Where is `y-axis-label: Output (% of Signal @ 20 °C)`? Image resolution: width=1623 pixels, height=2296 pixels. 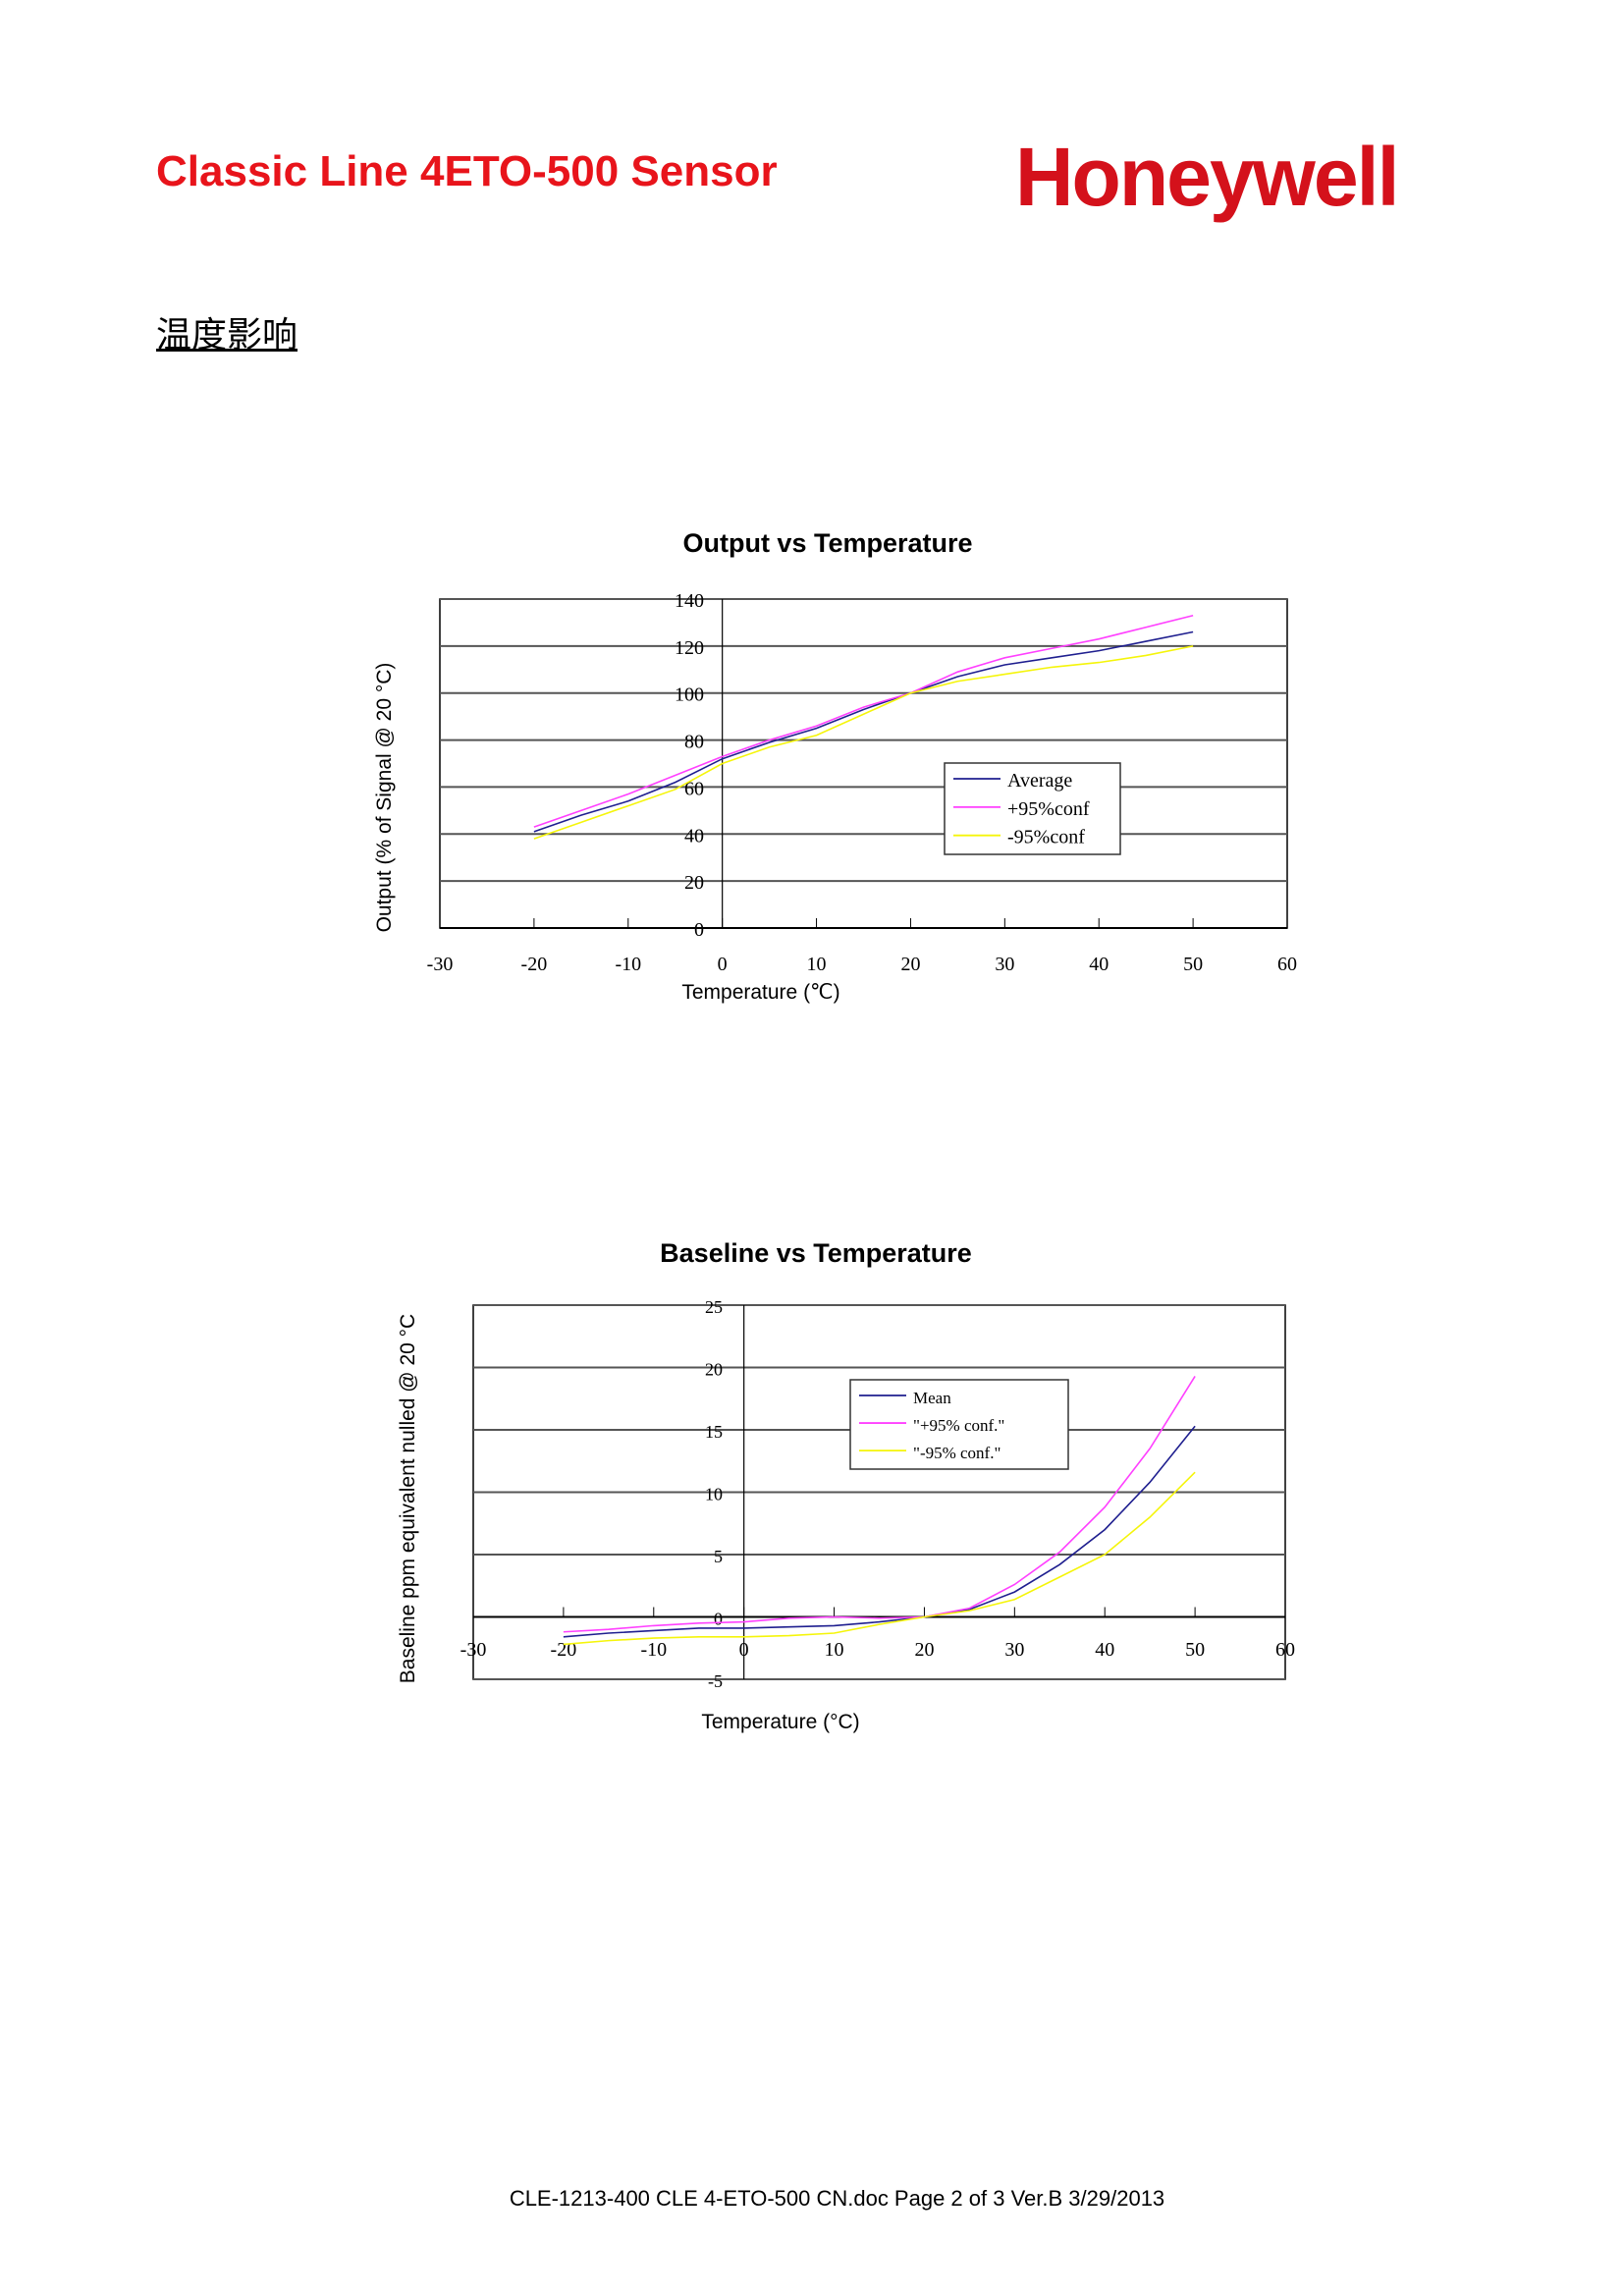 y-axis-label: Output (% of Signal @ 20 °C) is located at coordinates (385, 798).